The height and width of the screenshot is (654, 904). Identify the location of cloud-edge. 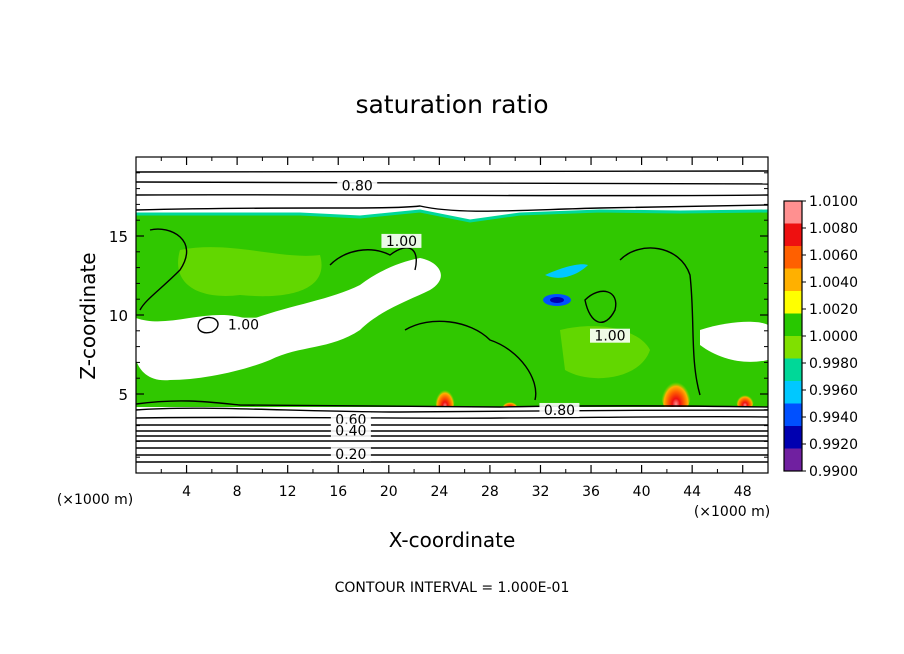
(452, 216).